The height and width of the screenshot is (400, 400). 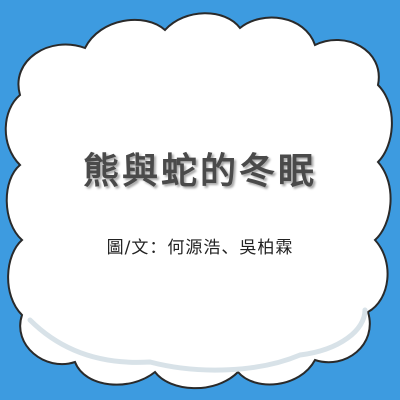 What do you see at coordinates (199, 171) in the screenshot?
I see `book-title: 熊與蛇的冬眠` at bounding box center [199, 171].